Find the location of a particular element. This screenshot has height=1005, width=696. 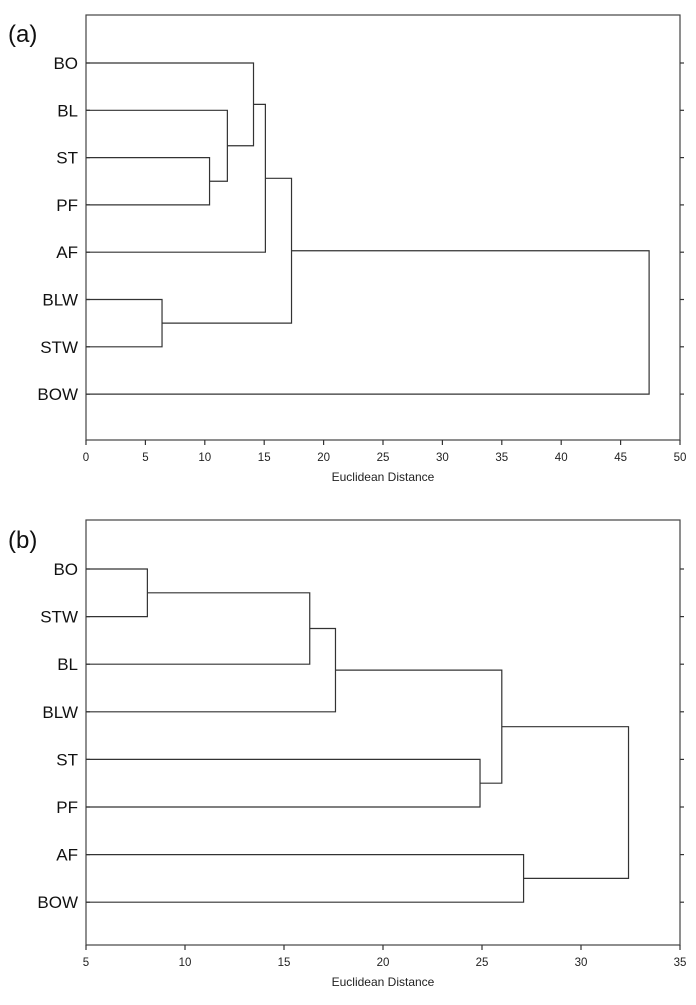

panel-label: (b) is located at coordinates (22, 540).